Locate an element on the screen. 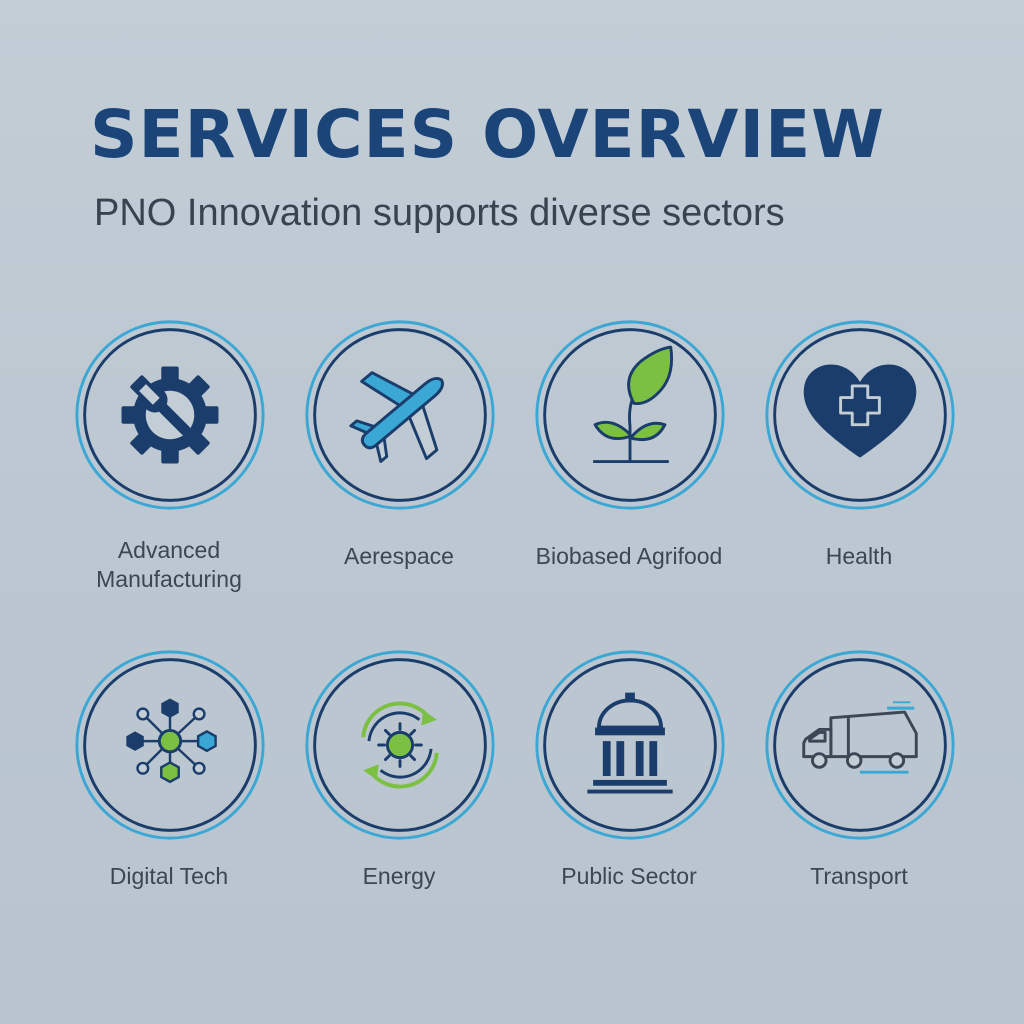  sector-label: Energy is located at coordinates (399, 876).